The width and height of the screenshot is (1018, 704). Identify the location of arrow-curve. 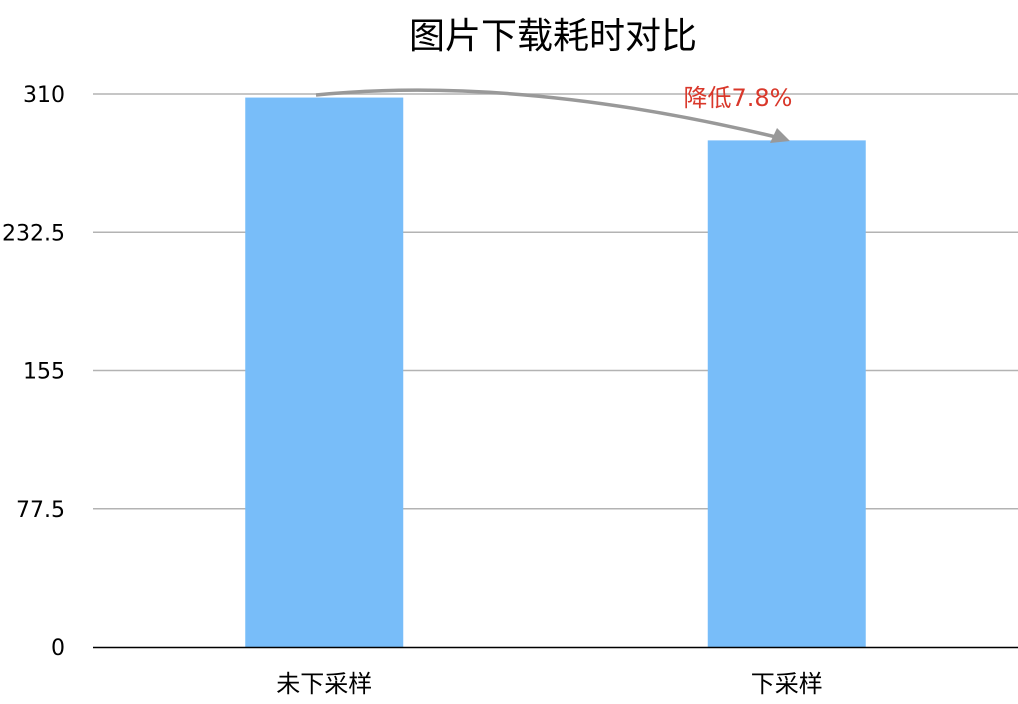
(548, 114).